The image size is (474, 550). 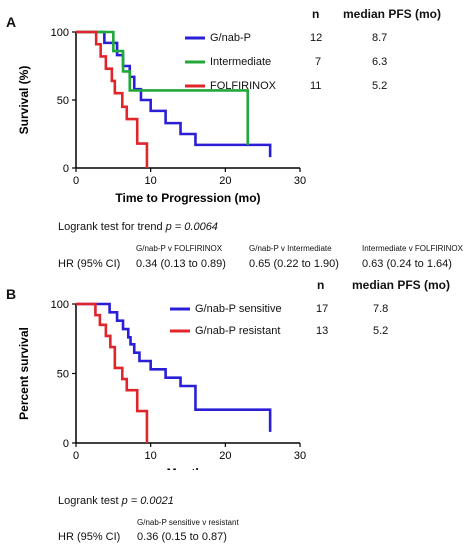 What do you see at coordinates (187, 198) in the screenshot?
I see `x-axis-label: Time to Progression (mo)` at bounding box center [187, 198].